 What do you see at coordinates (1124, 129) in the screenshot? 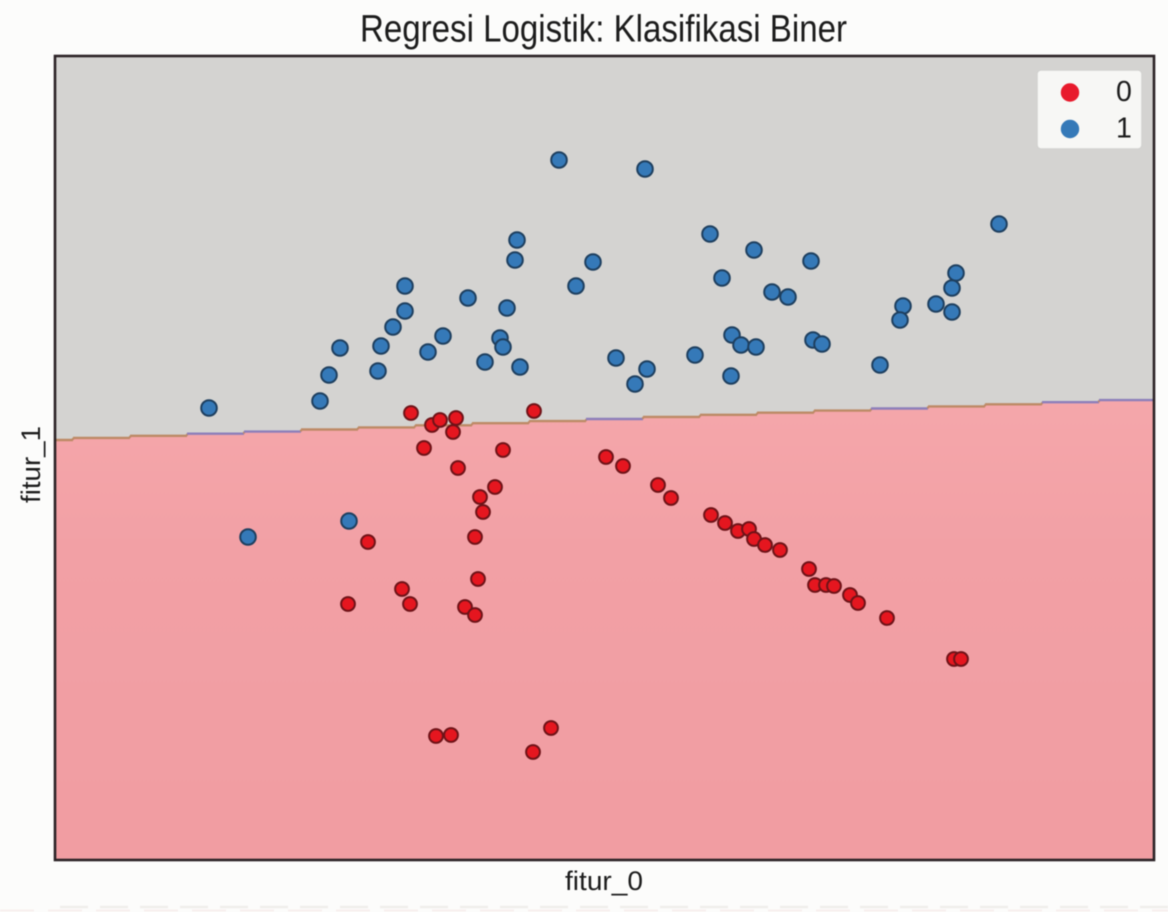
I see `svg-text: 1` at bounding box center [1124, 129].